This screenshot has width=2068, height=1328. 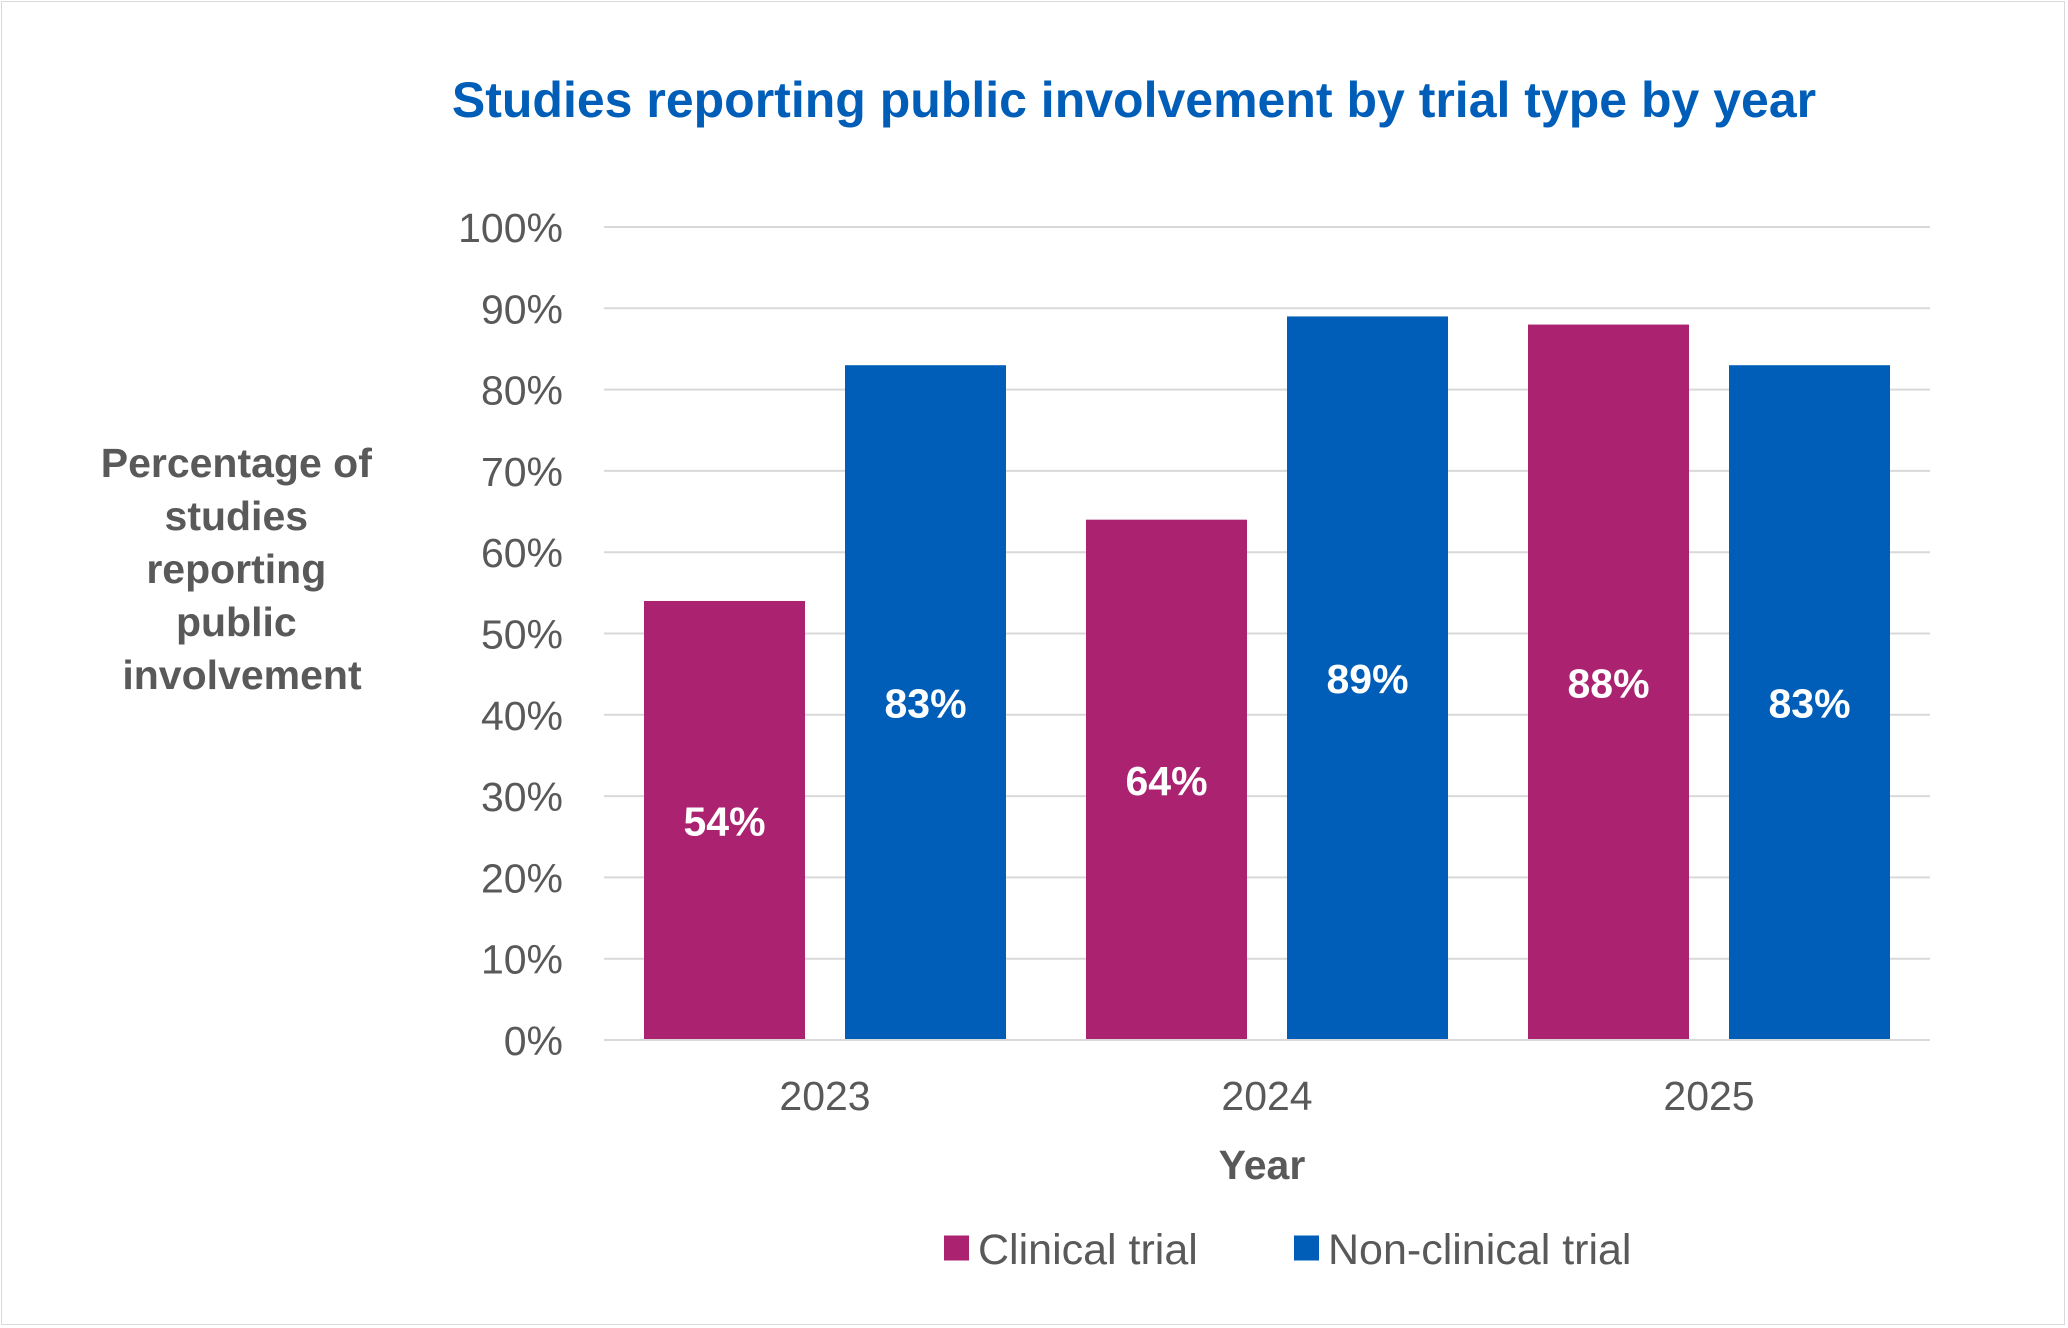 What do you see at coordinates (1287, 1250) in the screenshot?
I see `legend: Clinical trial Non-clinical trial` at bounding box center [1287, 1250].